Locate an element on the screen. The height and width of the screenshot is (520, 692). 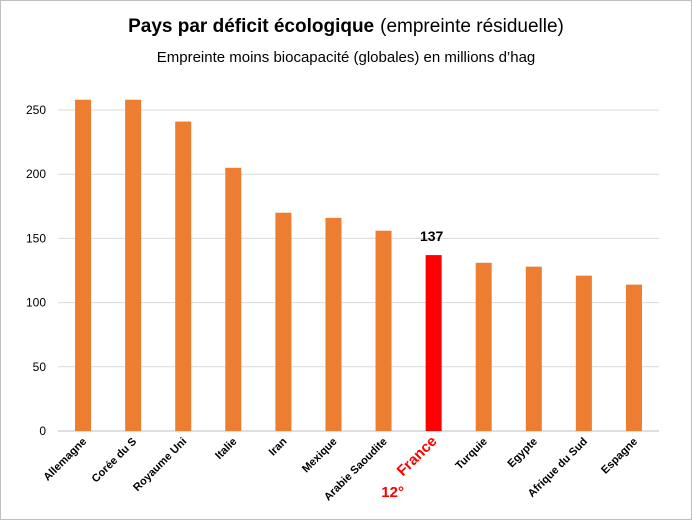
x-tick-label: Mexique is located at coordinates (320, 456).